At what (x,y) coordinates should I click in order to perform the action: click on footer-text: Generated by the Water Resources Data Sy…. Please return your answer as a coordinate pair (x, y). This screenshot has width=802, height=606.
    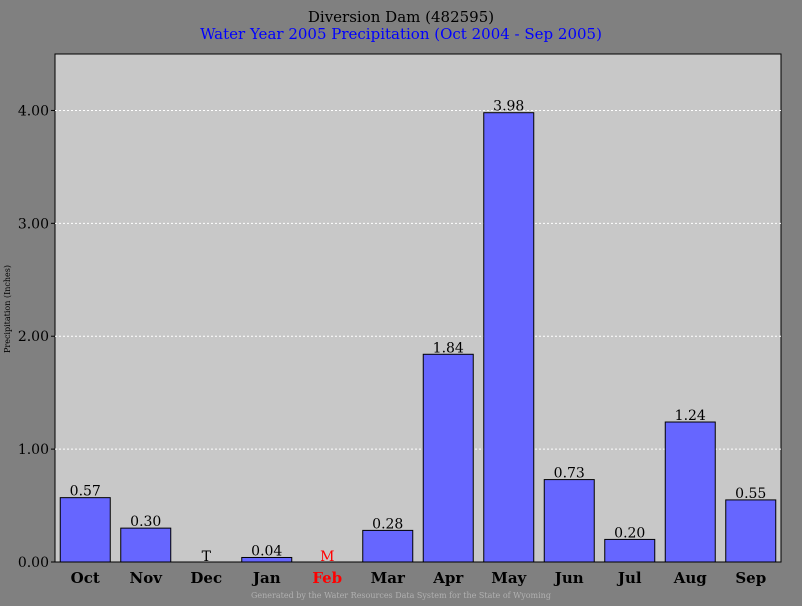
    Looking at the image, I should click on (401, 595).